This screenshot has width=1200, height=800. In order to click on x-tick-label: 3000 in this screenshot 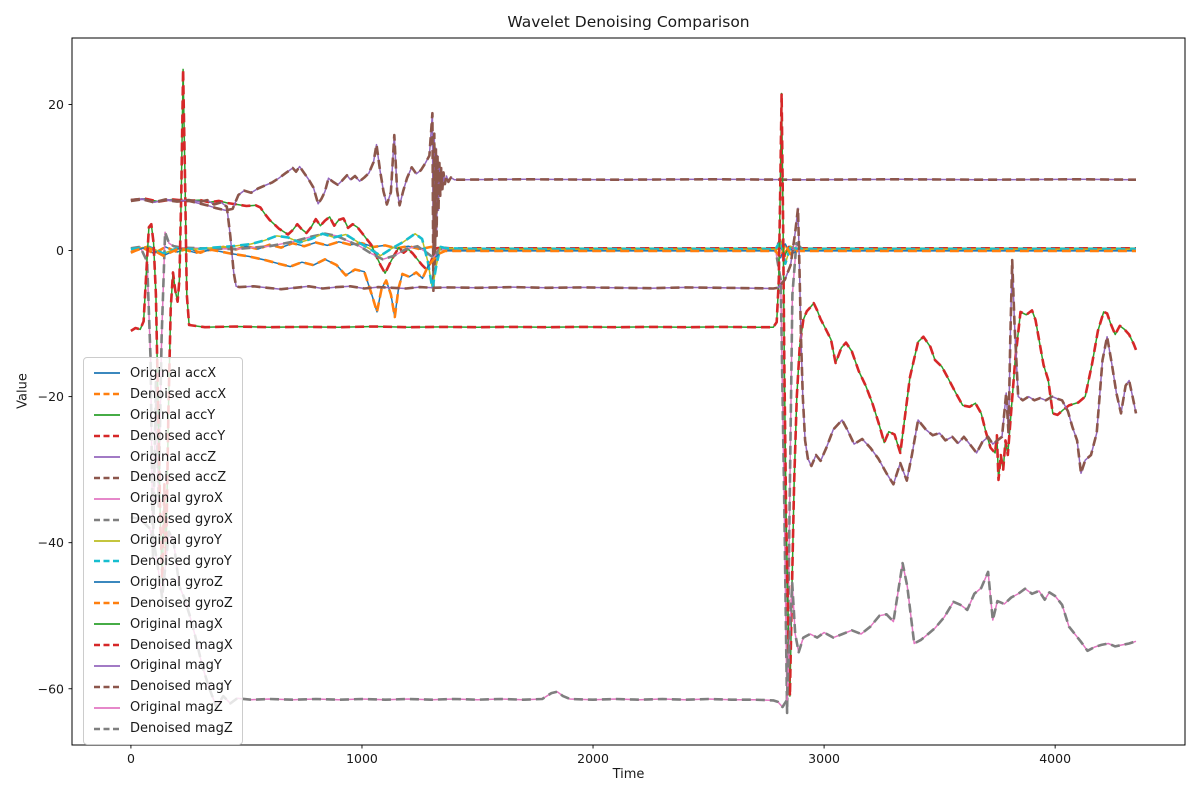, I will do `click(824, 758)`.